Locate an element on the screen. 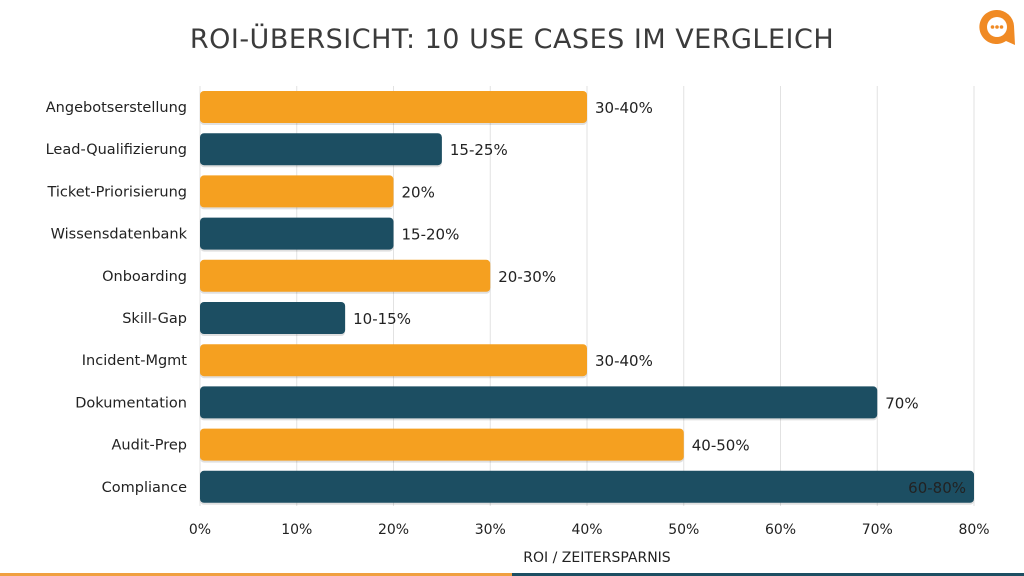  bar-incident-mgmt is located at coordinates (393, 360).